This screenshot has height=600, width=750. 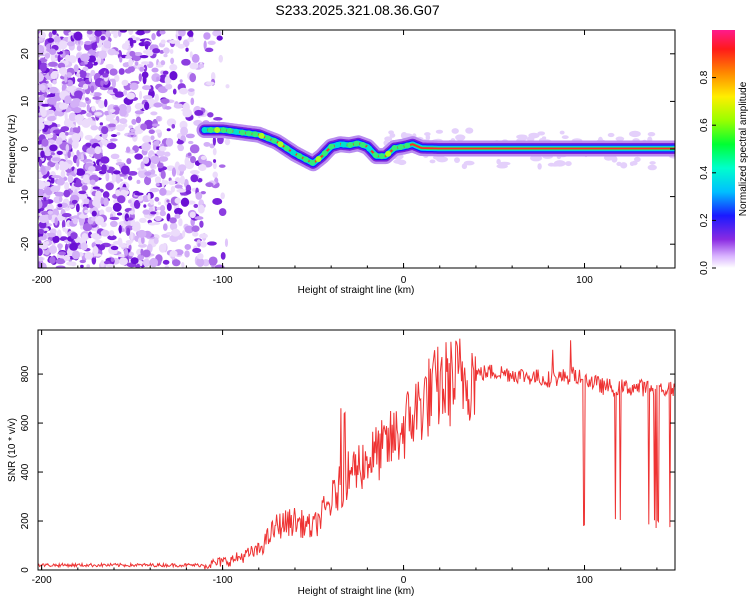 I want to click on colorbar-ticks: 0.0 0.2 0.4 0.6 0.8, so click(x=707, y=172).